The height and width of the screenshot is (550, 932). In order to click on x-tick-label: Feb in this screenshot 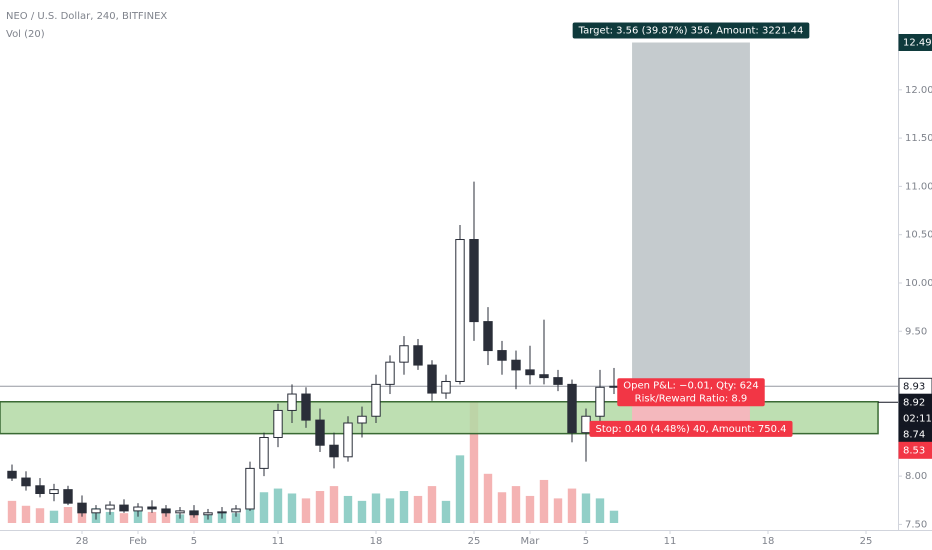, I will do `click(138, 541)`.